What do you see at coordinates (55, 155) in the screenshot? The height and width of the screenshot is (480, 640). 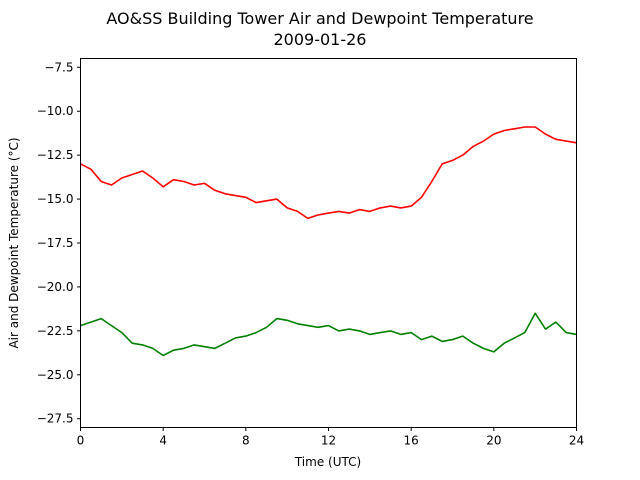 I see `y-tick-label: −12.5` at bounding box center [55, 155].